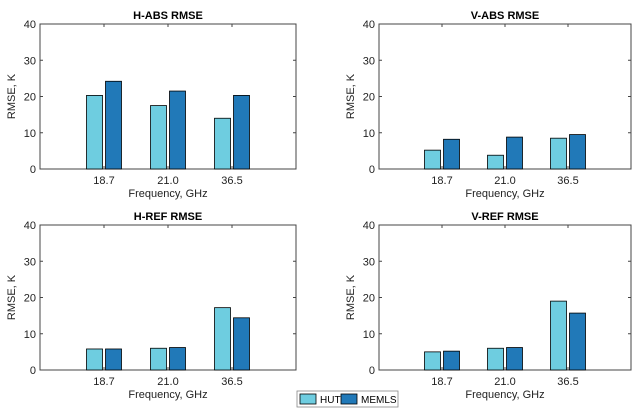 The height and width of the screenshot is (409, 632). I want to click on legend-label-memls: MEMLS, so click(379, 400).